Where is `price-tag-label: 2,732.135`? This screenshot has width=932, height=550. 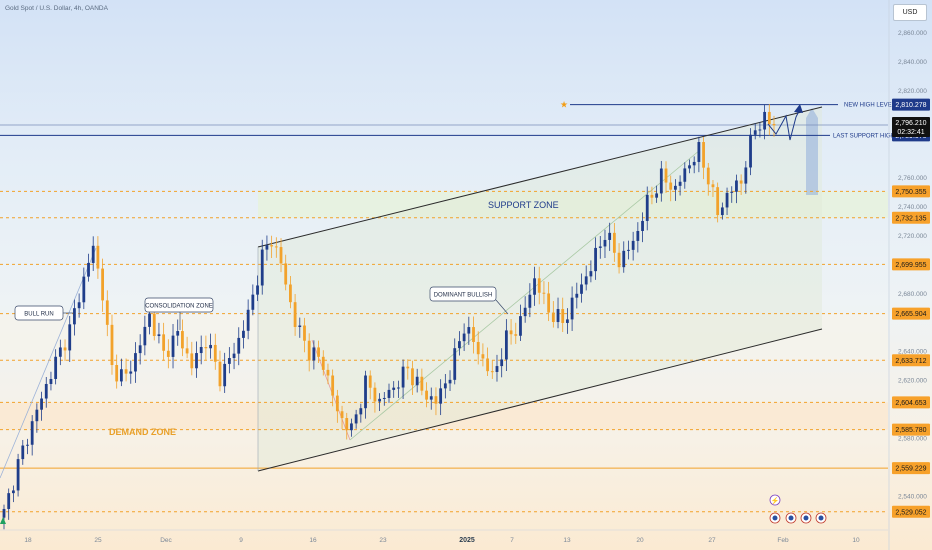 price-tag-label: 2,732.135 is located at coordinates (910, 218).